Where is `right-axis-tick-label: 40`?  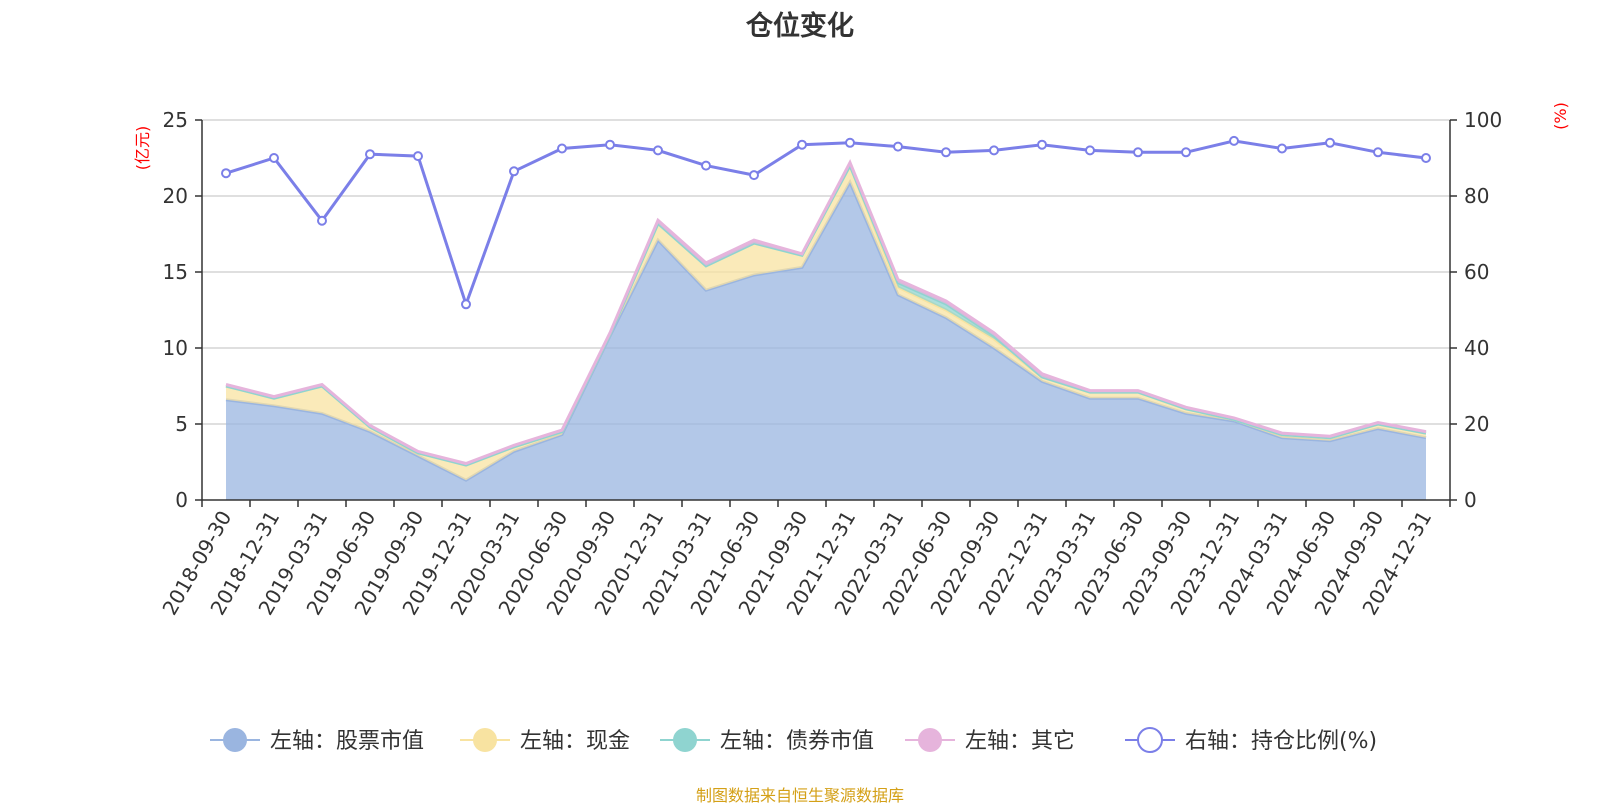
right-axis-tick-label: 40 is located at coordinates (1476, 348).